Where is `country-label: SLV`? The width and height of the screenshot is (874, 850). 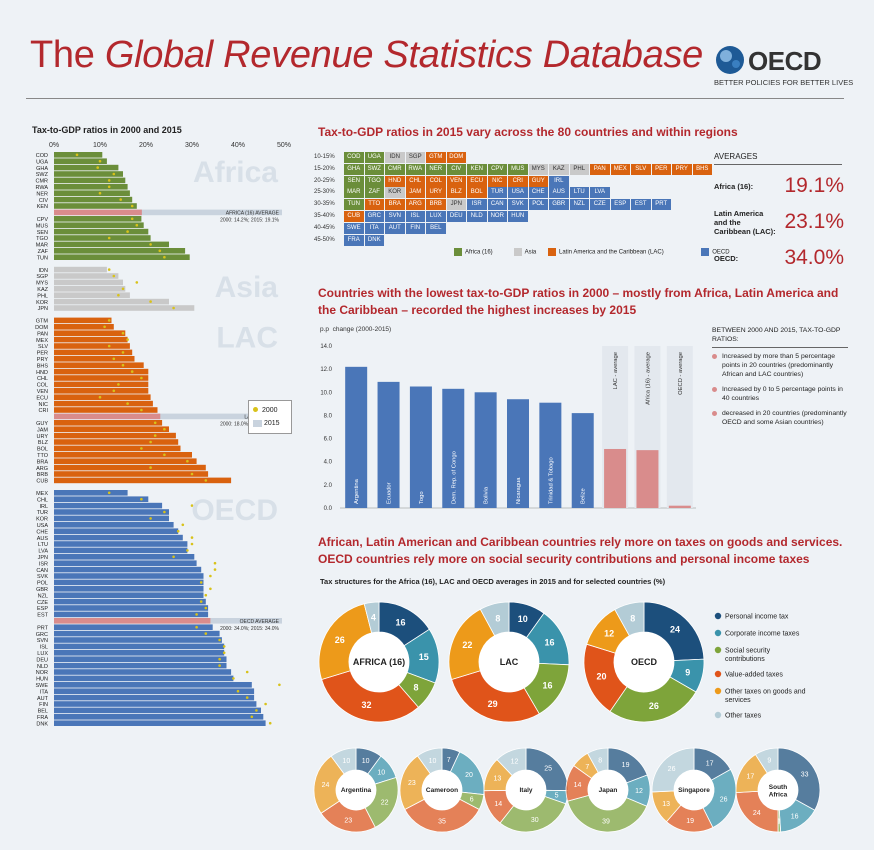 country-label: SLV is located at coordinates (43, 347).